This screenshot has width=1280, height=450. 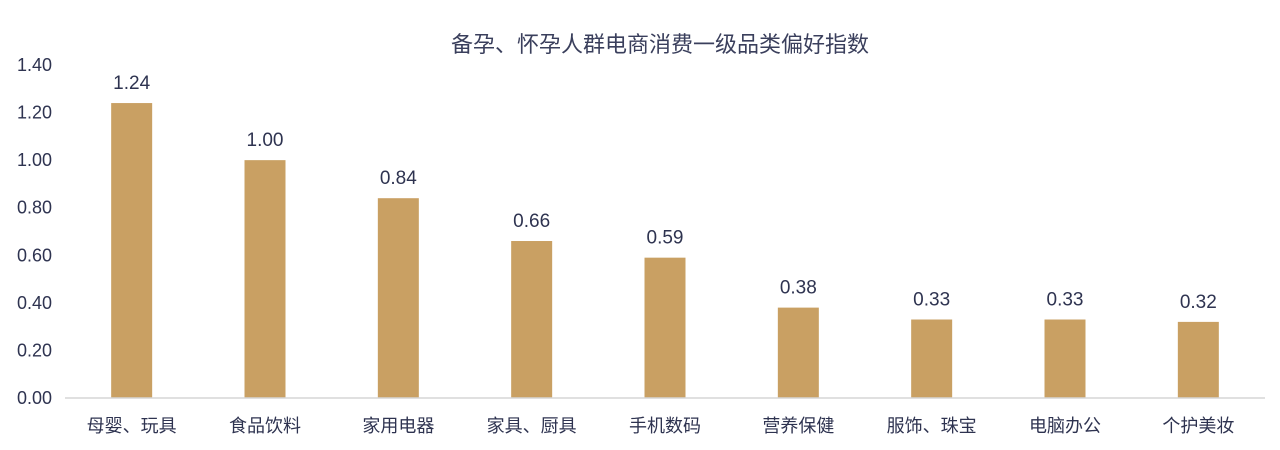 I want to click on x-tick-label: 食品饮料, so click(x=265, y=426).